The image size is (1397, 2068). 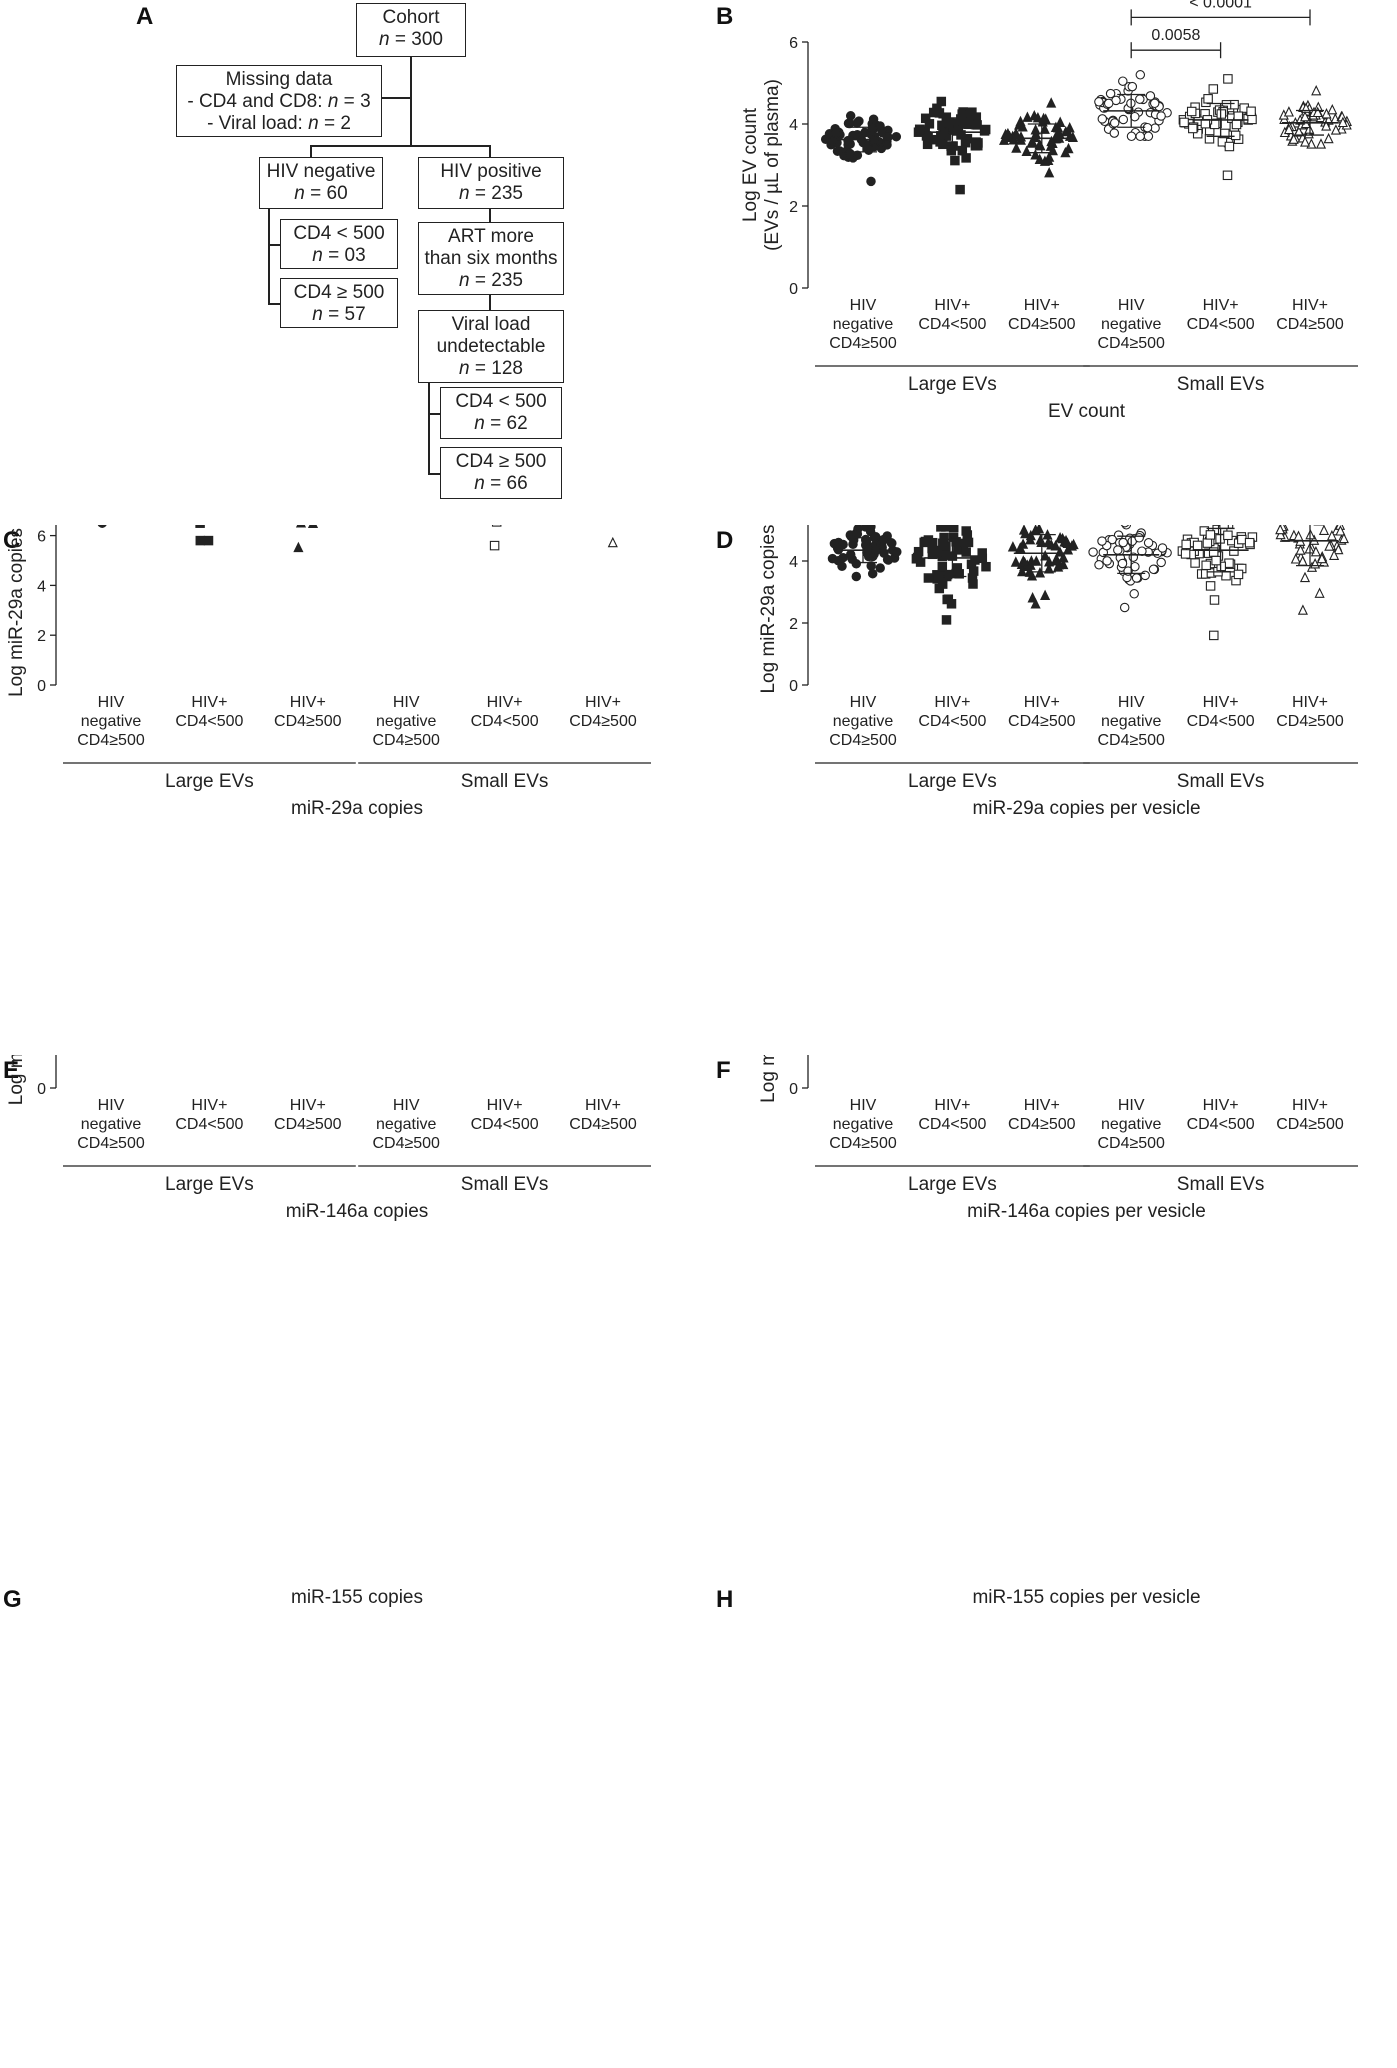 What do you see at coordinates (11, 1070) in the screenshot?
I see `panel-letter-e: E` at bounding box center [11, 1070].